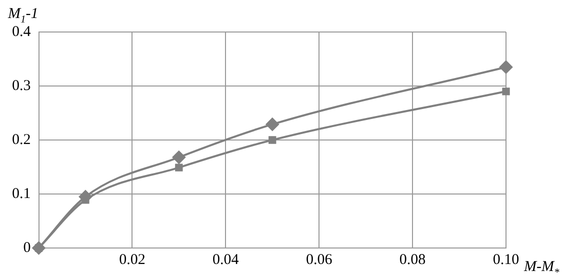 This screenshot has width=584, height=278. I want to click on y-tick-label: 0.3, so click(21, 86).